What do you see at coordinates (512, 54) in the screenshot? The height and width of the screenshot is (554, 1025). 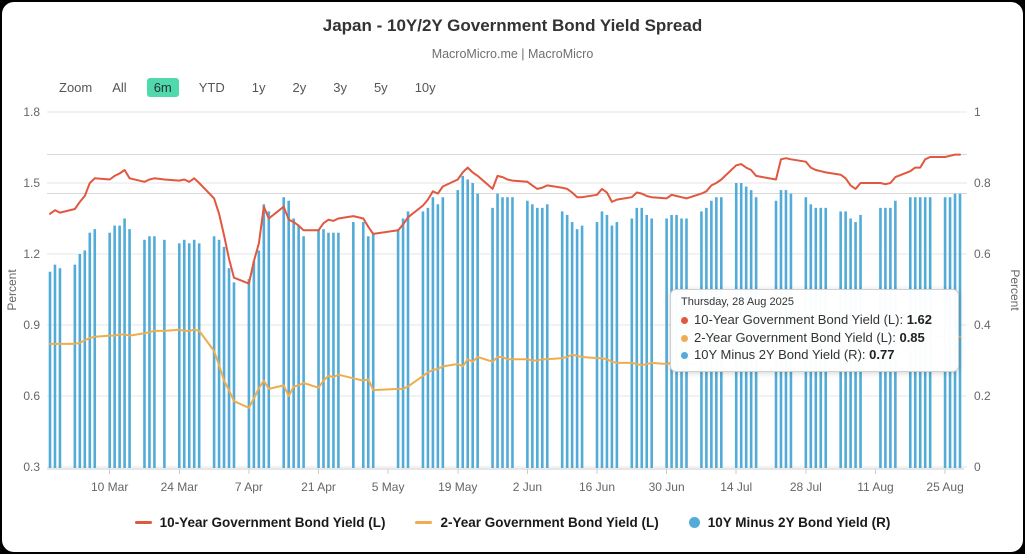 I see `chart-subtitle: MacroMicro.me | MacroMicro` at bounding box center [512, 54].